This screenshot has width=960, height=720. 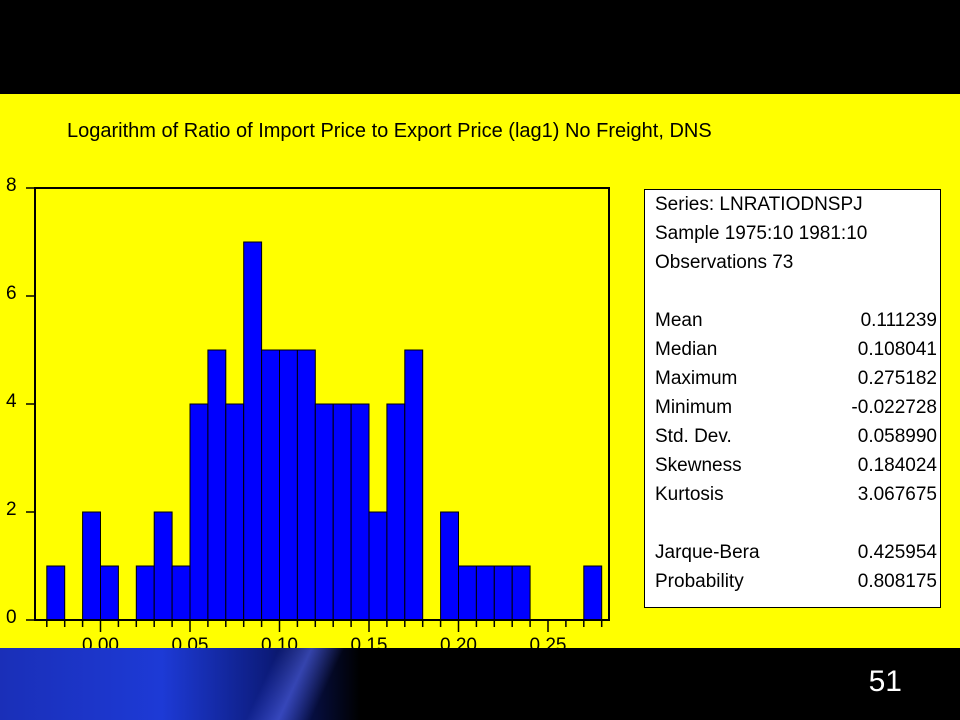 What do you see at coordinates (696, 378) in the screenshot?
I see `stat-label: Maximum` at bounding box center [696, 378].